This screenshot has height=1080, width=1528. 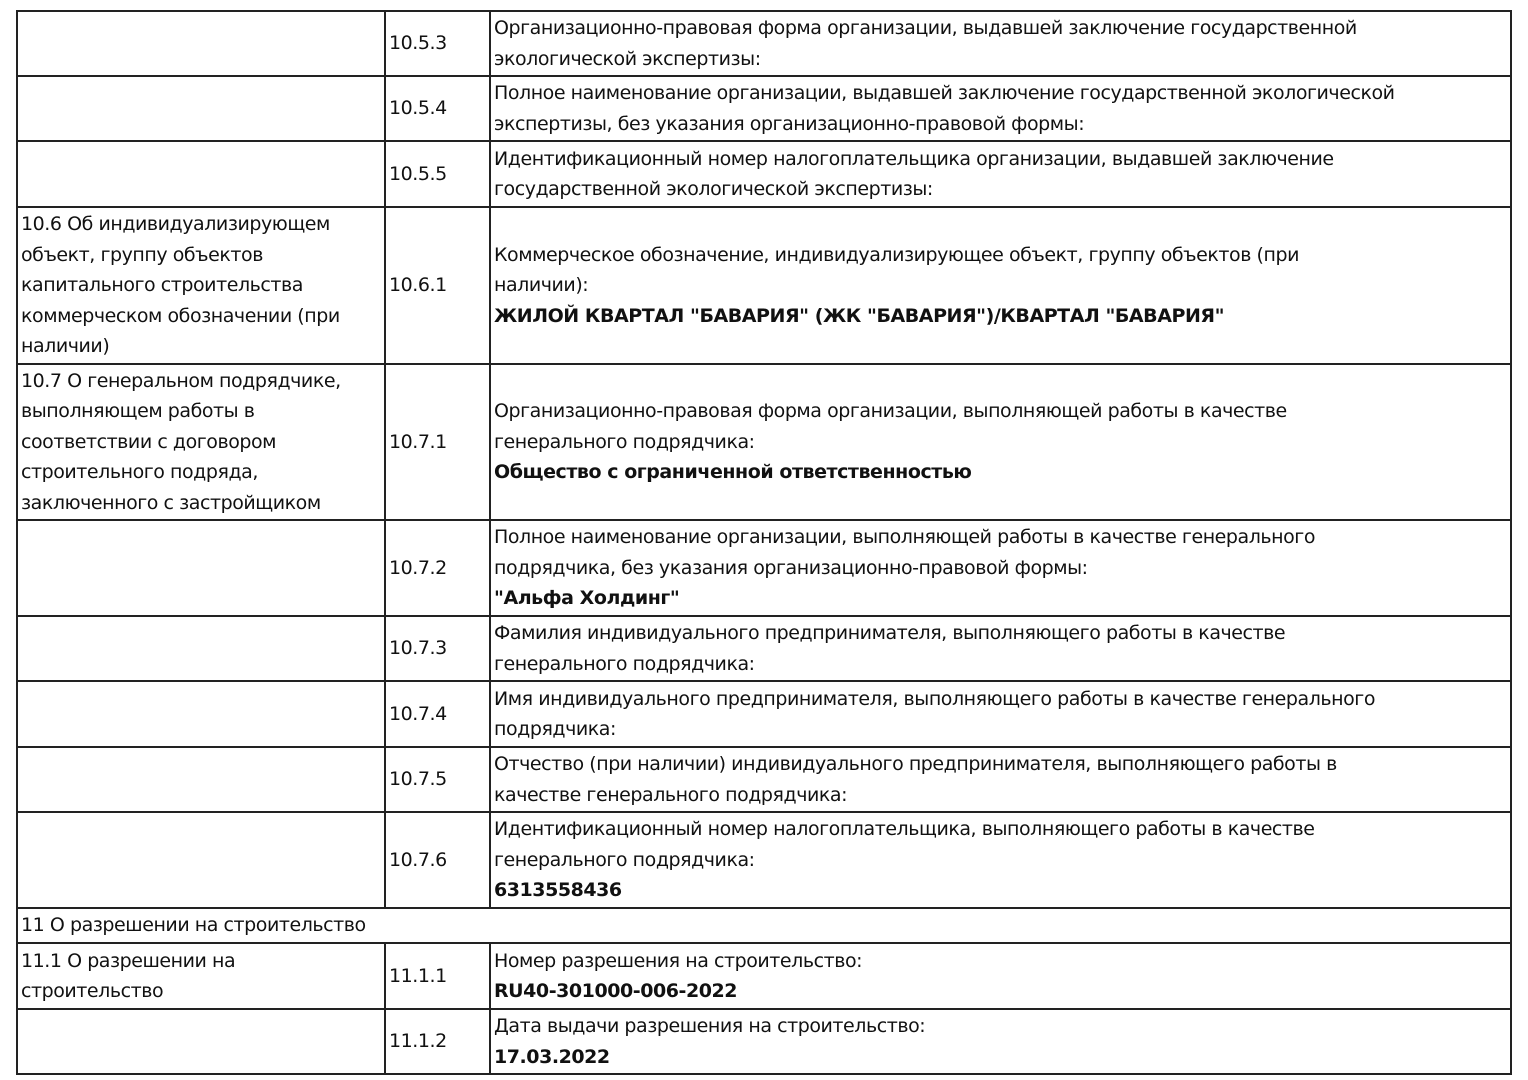 I want to click on field-code: 10.7.5, so click(x=418, y=779).